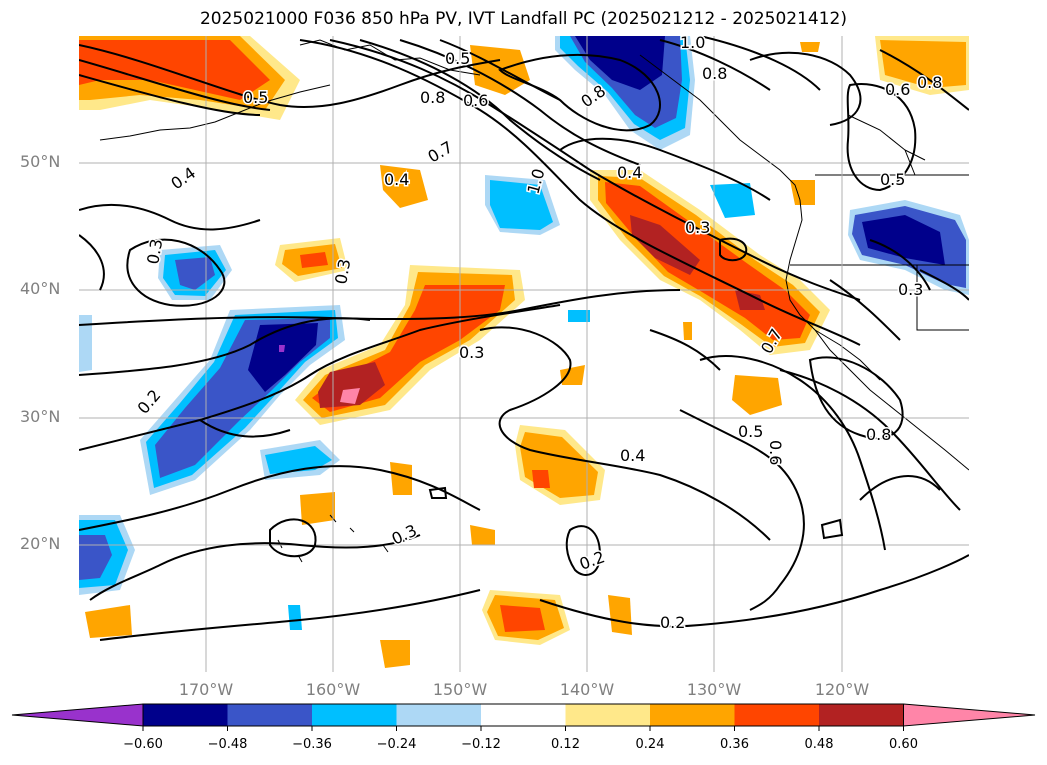 This screenshot has height=765, width=1047. What do you see at coordinates (481, 744) in the screenshot?
I see `colorbar-tick-label: −0.12` at bounding box center [481, 744].